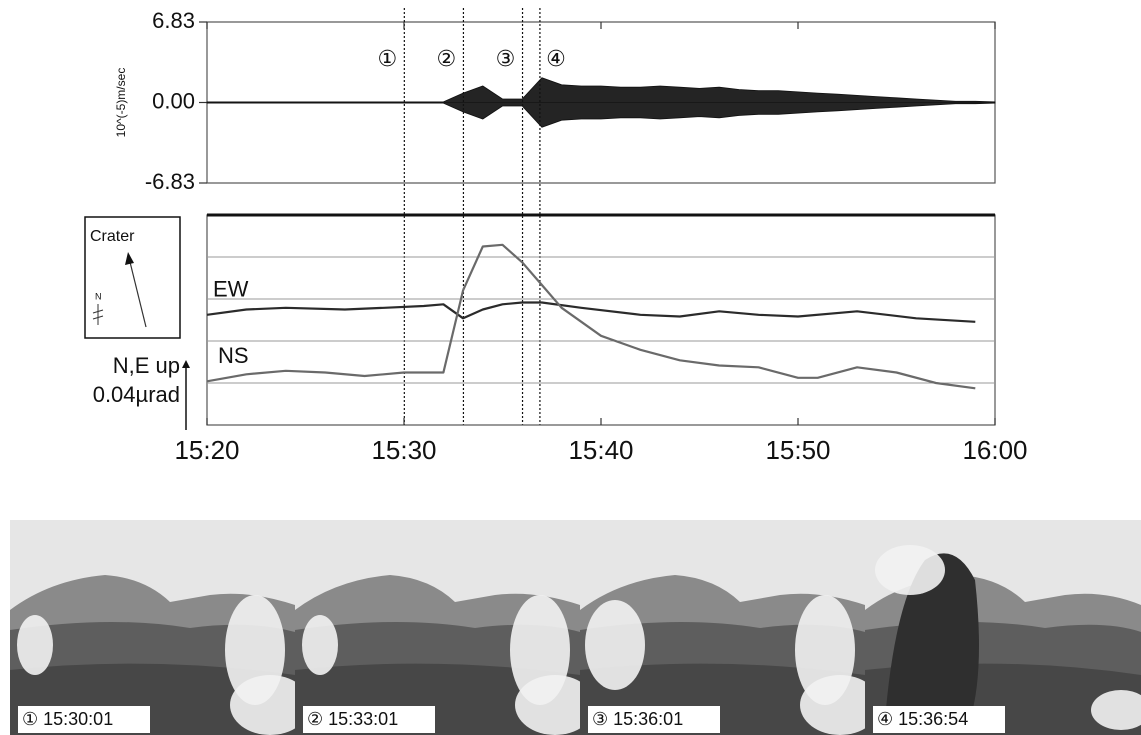 The image size is (1141, 735). Describe the element at coordinates (112, 236) in the screenshot. I see `inset-label: Crater` at that location.